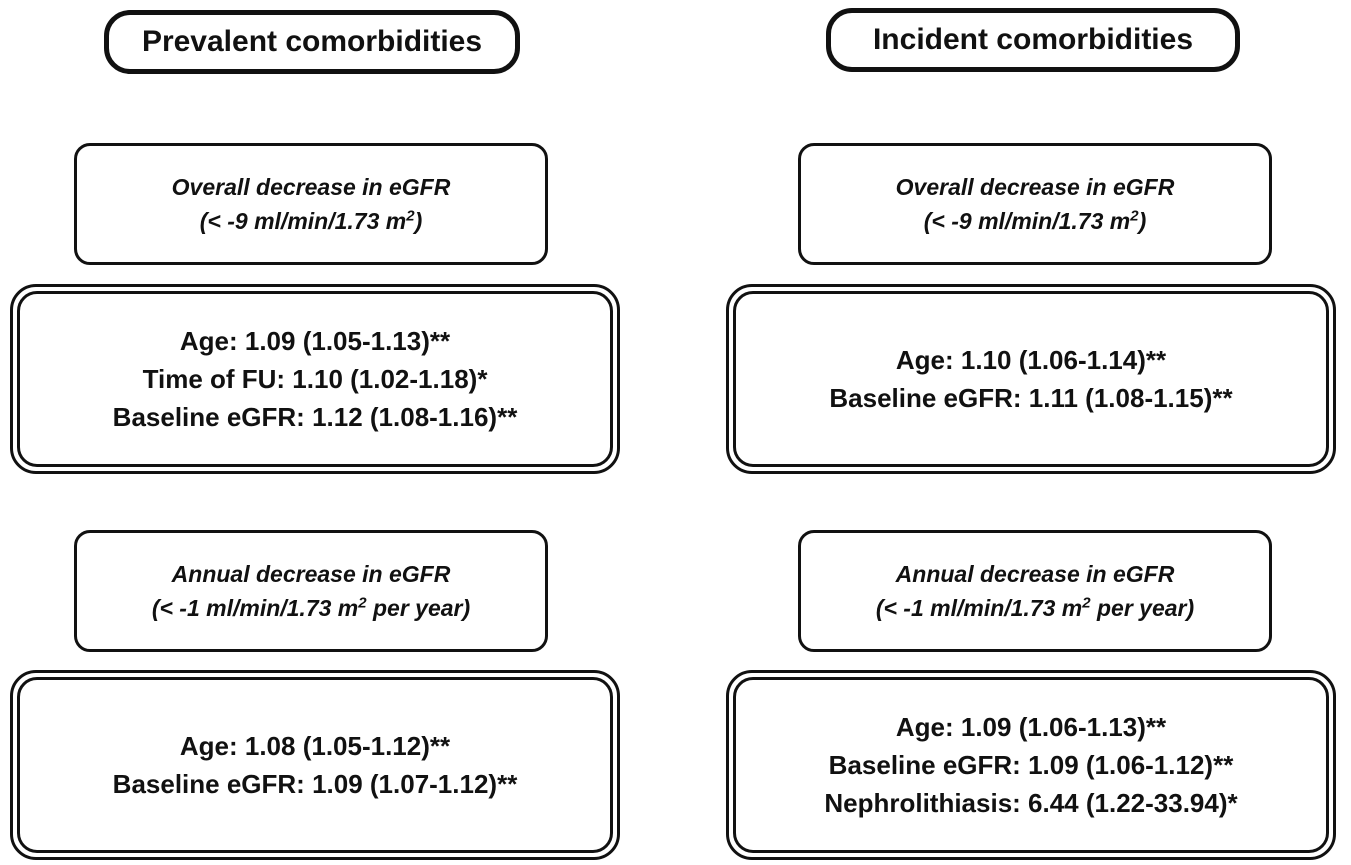 The width and height of the screenshot is (1351, 865). I want to click on result-line: Age: 1.10 (1.06-1.14)**, so click(1031, 360).